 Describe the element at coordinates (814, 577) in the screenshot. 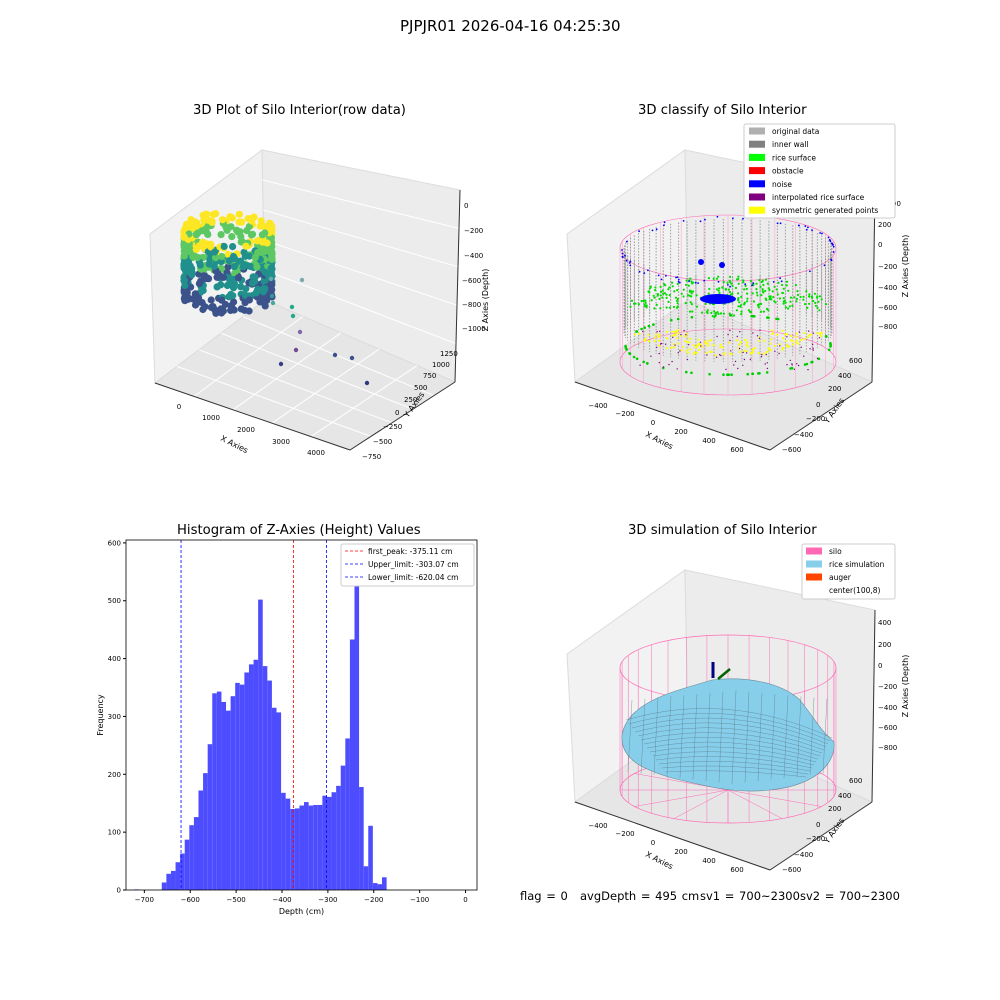

I see `legend-swatch` at that location.